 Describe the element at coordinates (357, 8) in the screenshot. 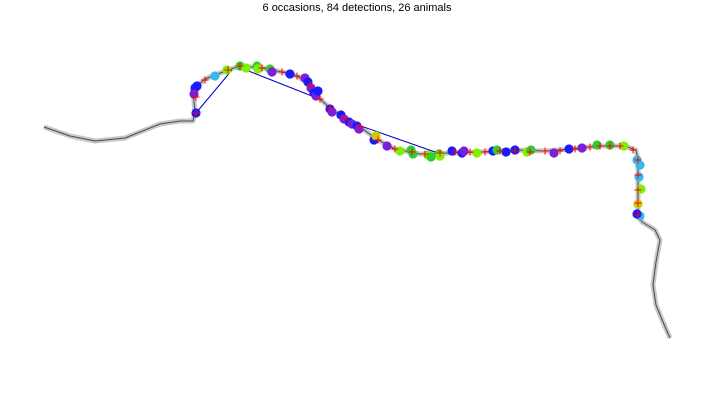

I see `plot-title: 6 occasions, 84 detections, 26 animals` at that location.